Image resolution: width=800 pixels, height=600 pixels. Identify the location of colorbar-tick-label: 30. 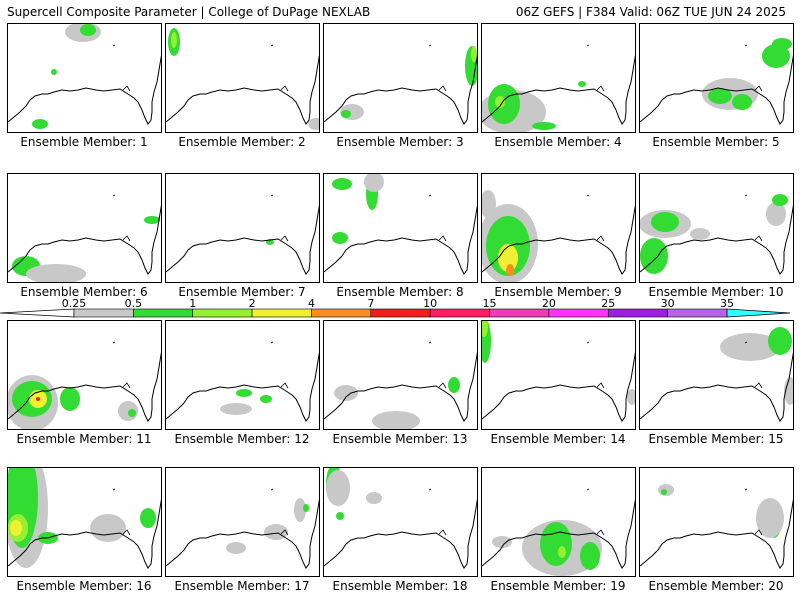
(667, 303).